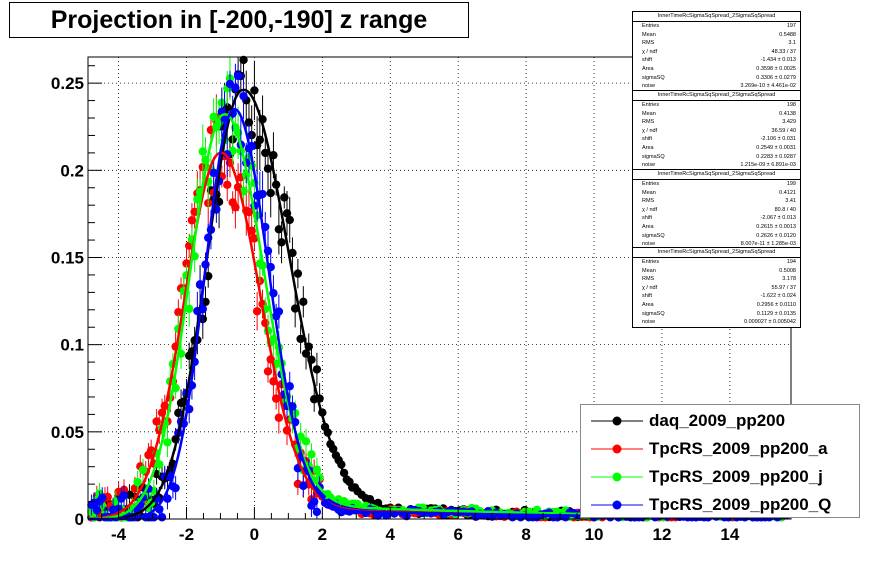 The height and width of the screenshot is (578, 878). What do you see at coordinates (776, 313) in the screenshot?
I see `stats-value: 0.1129 ± 0.0135` at bounding box center [776, 313].